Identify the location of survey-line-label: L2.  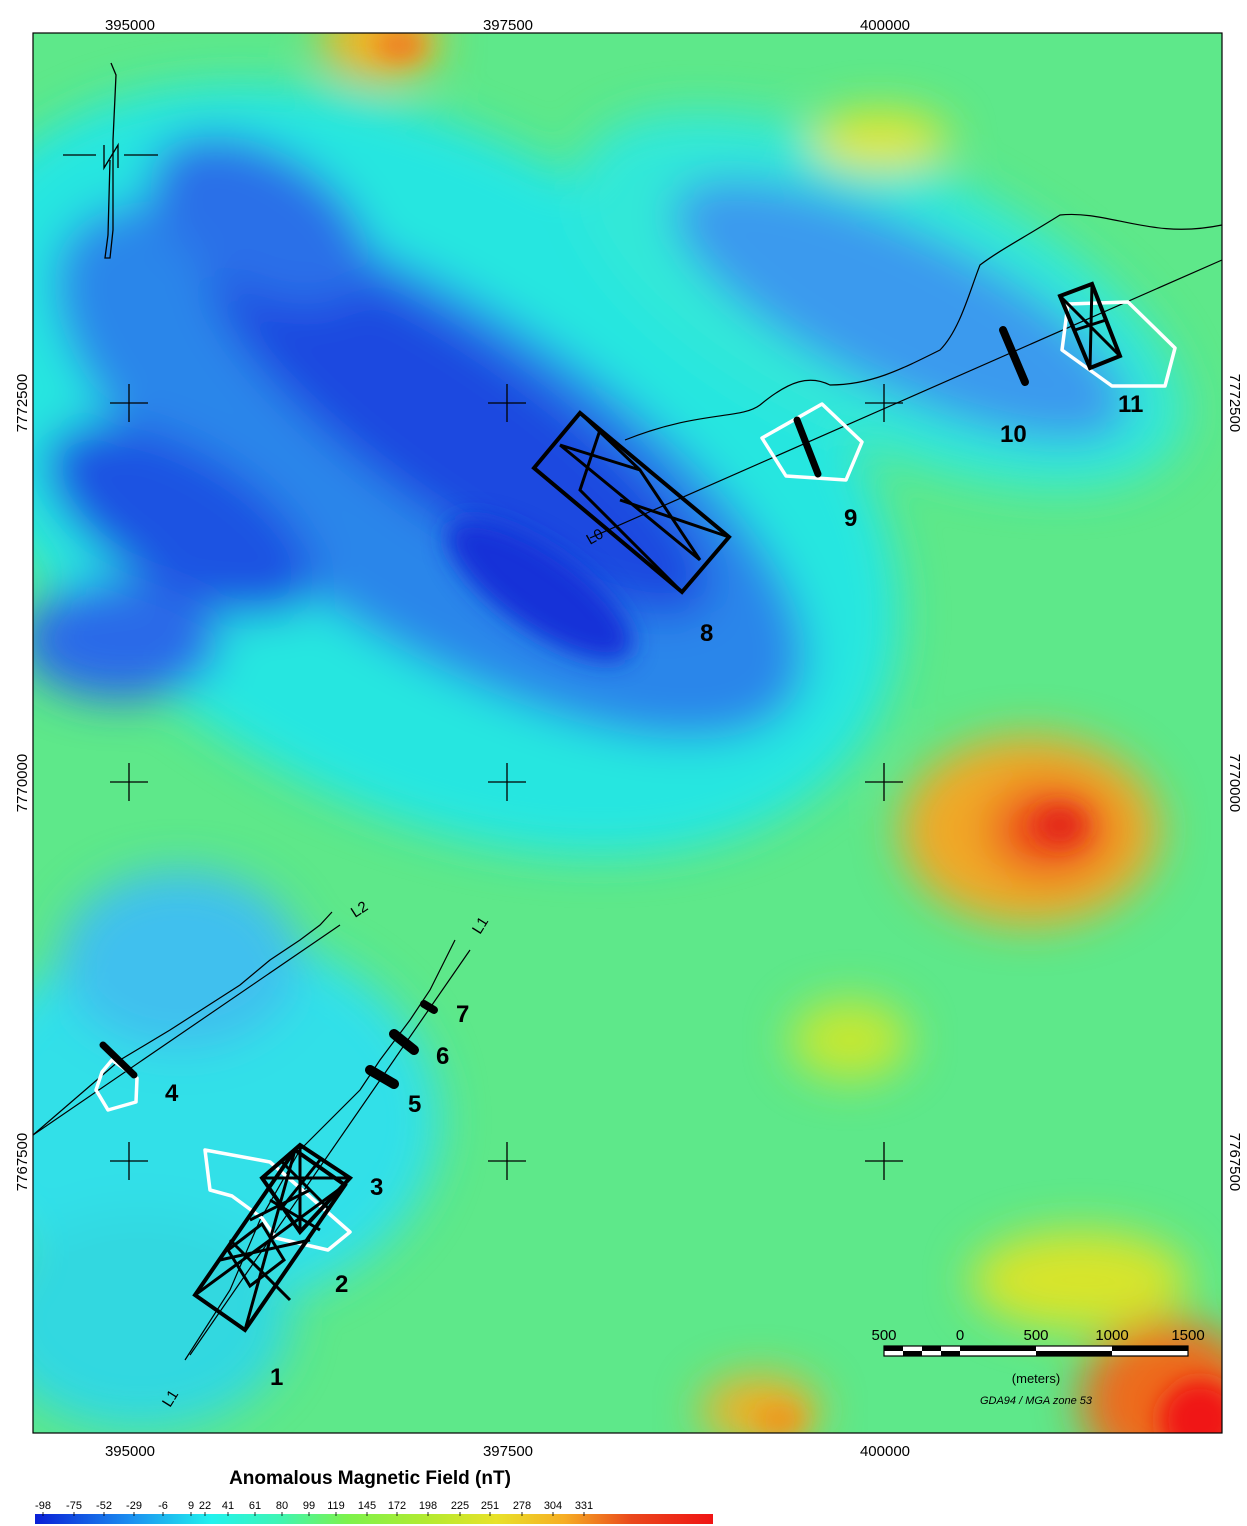
(359, 909).